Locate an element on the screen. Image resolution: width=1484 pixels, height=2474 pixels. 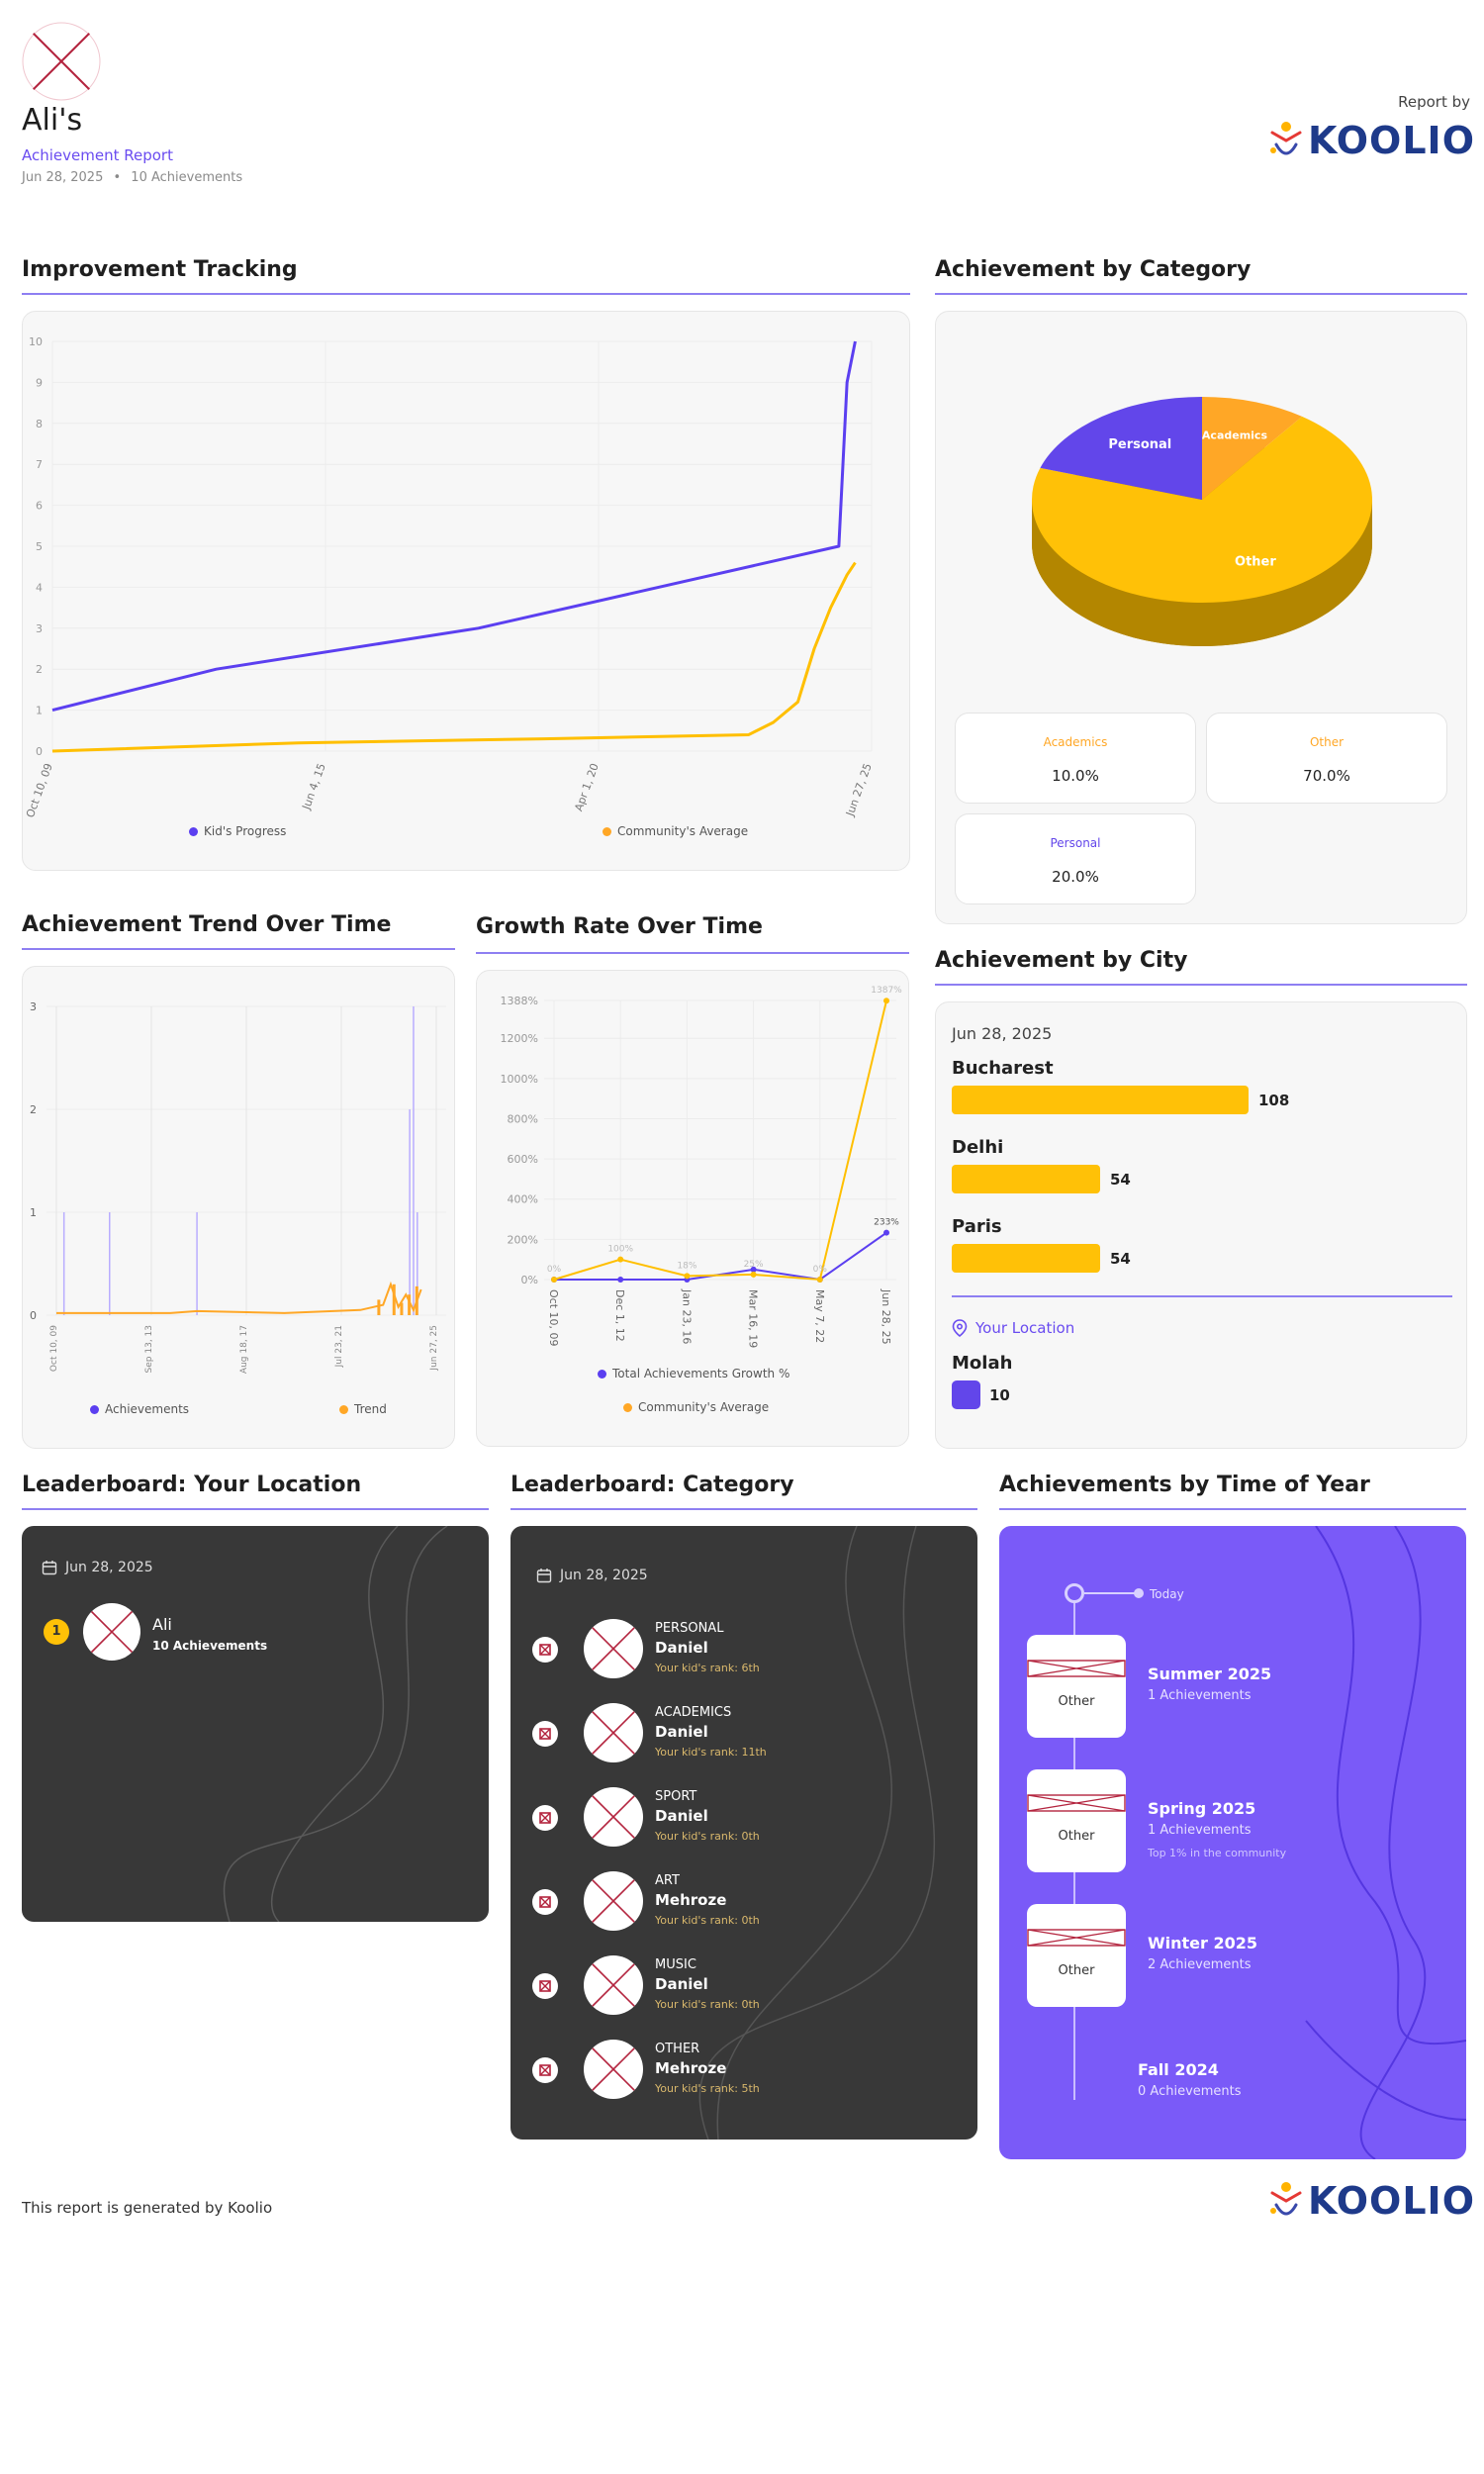
trend-title: Achievement Trend Over Time is located at coordinates (207, 925).